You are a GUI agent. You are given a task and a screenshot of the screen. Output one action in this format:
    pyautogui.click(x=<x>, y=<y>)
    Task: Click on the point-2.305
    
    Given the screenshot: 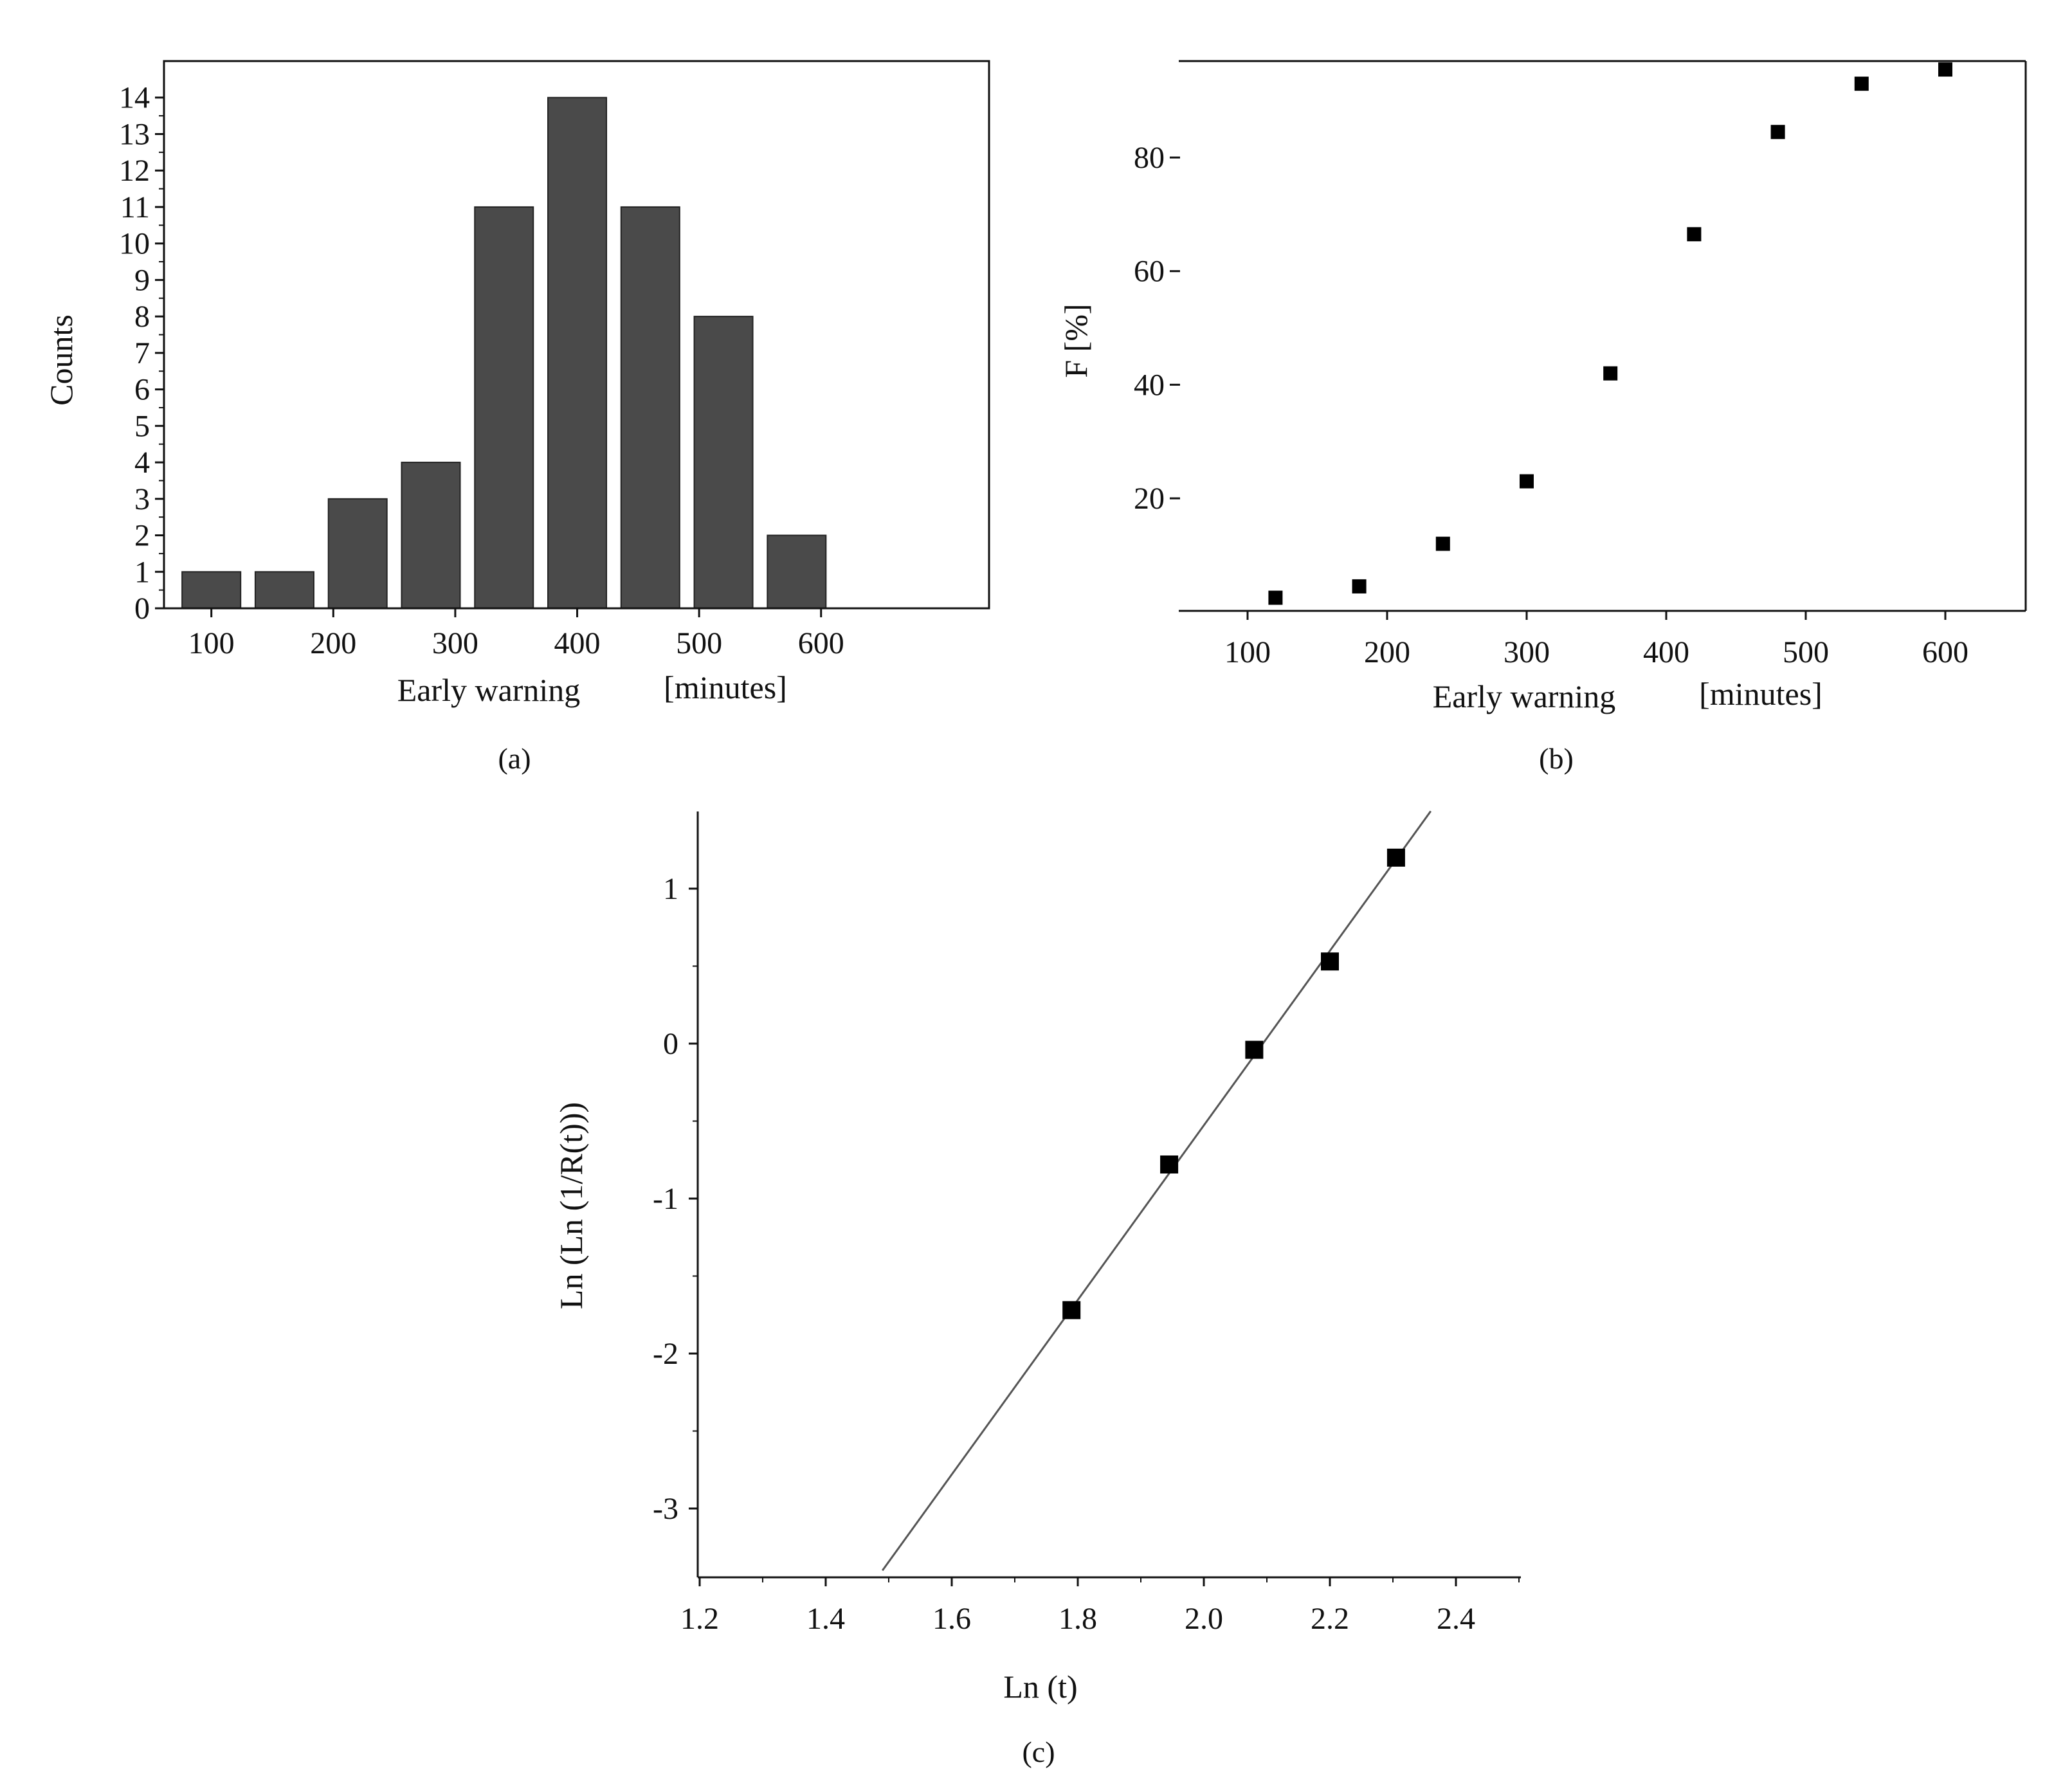 What is the action you would take?
    pyautogui.click(x=1395, y=857)
    